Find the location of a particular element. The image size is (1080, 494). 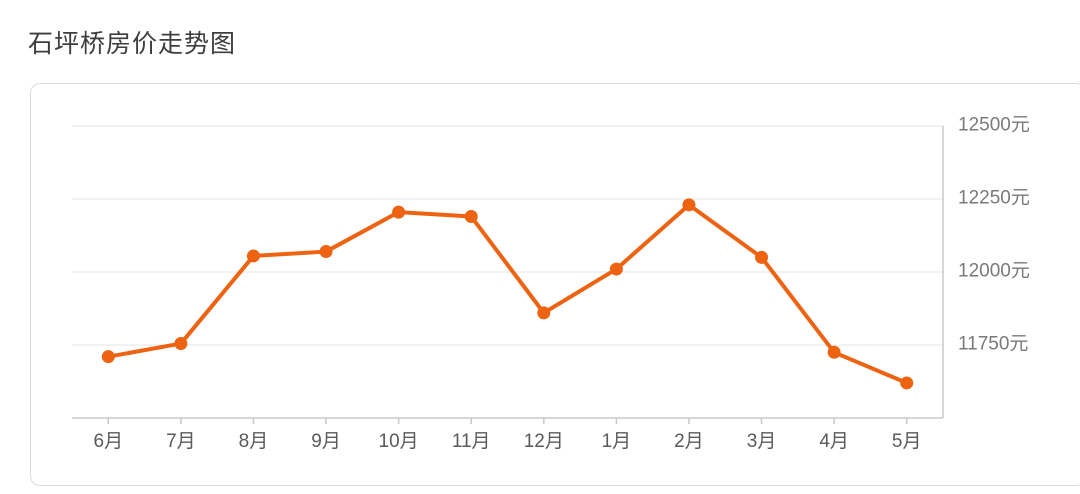

x-axis-label: 4月 is located at coordinates (834, 441).